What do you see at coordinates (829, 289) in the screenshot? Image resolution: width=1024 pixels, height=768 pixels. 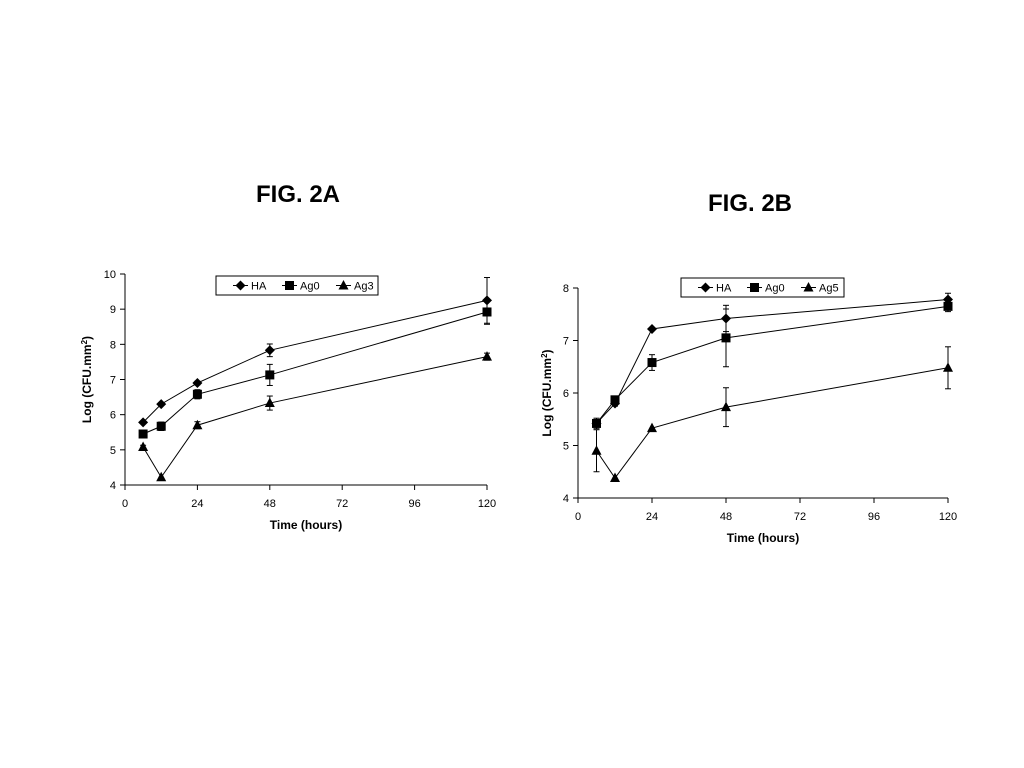 I see `legend-label: Ag5` at bounding box center [829, 289].